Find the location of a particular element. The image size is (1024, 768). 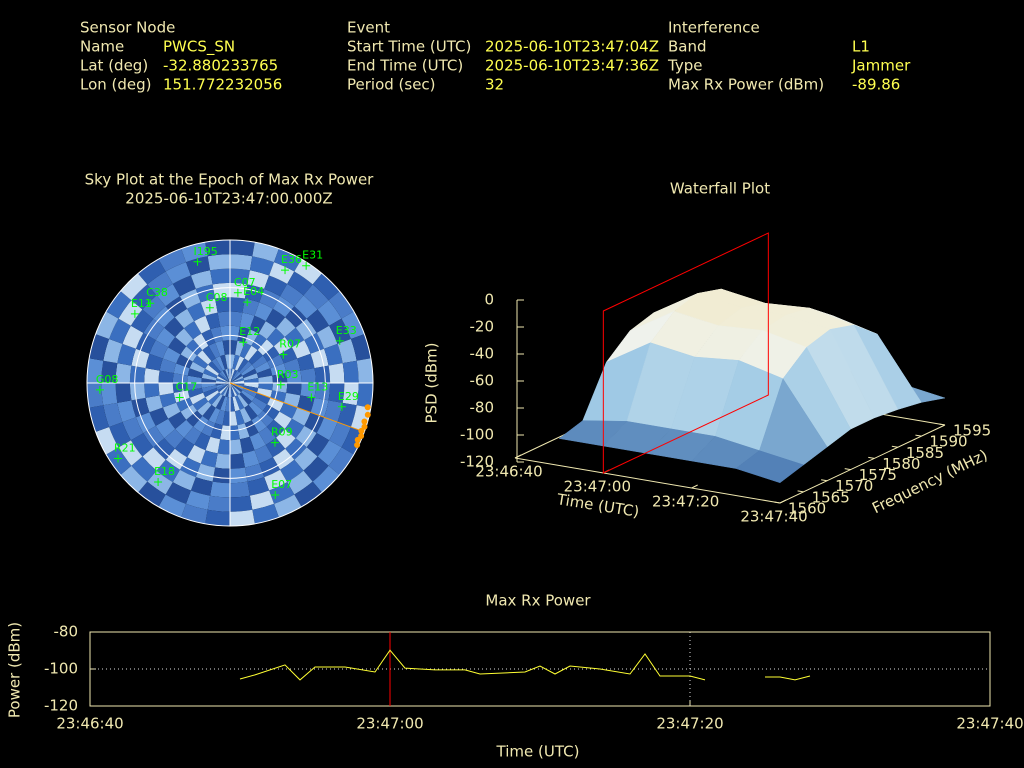

section-title: Sensor Node is located at coordinates (127, 28).